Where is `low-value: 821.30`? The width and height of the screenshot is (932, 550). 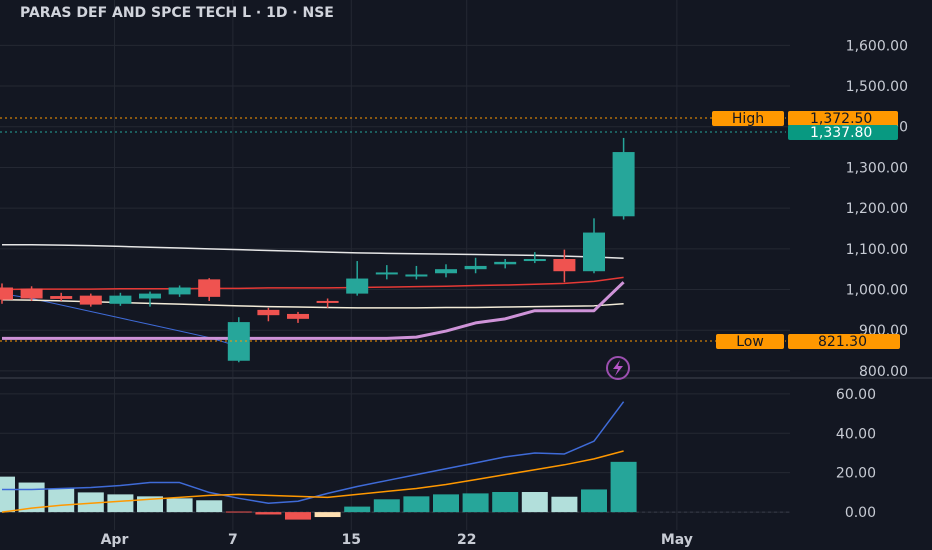
low-value: 821.30 is located at coordinates (842, 342).